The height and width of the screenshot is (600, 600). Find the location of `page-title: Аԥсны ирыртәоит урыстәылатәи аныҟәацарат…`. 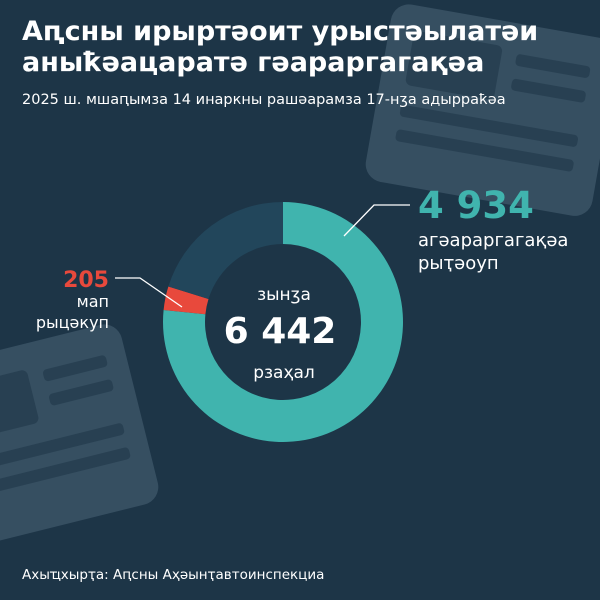

page-title: Аԥсны ирыртәоит урыстәылатәи аныҟәацарат… is located at coordinates (302, 47).